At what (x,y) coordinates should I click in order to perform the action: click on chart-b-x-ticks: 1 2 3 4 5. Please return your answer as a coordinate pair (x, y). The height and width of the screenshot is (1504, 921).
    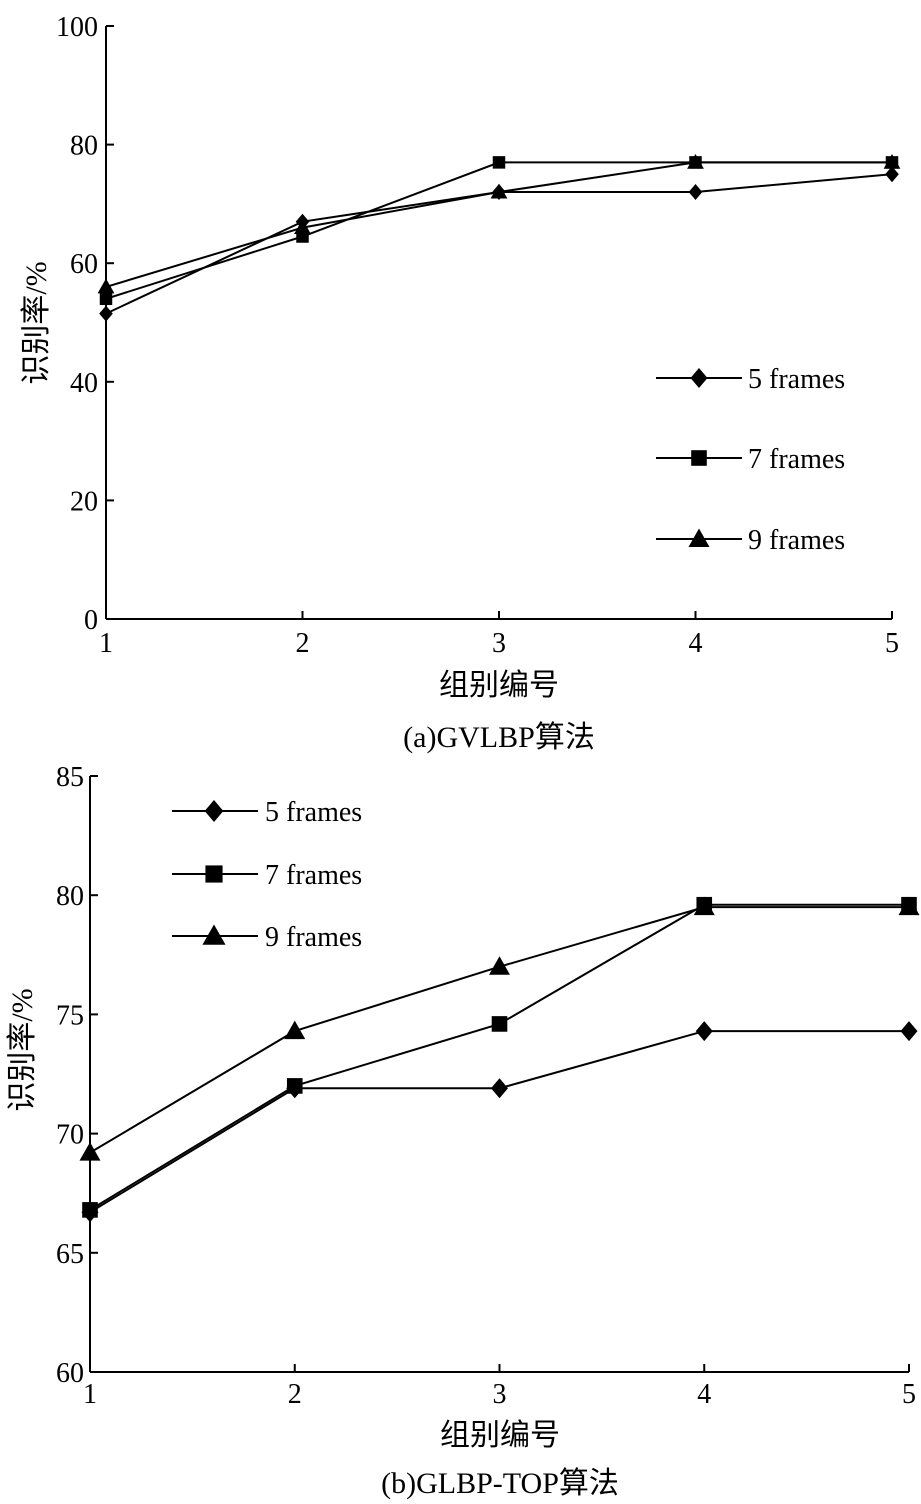
    Looking at the image, I should click on (499, 1387).